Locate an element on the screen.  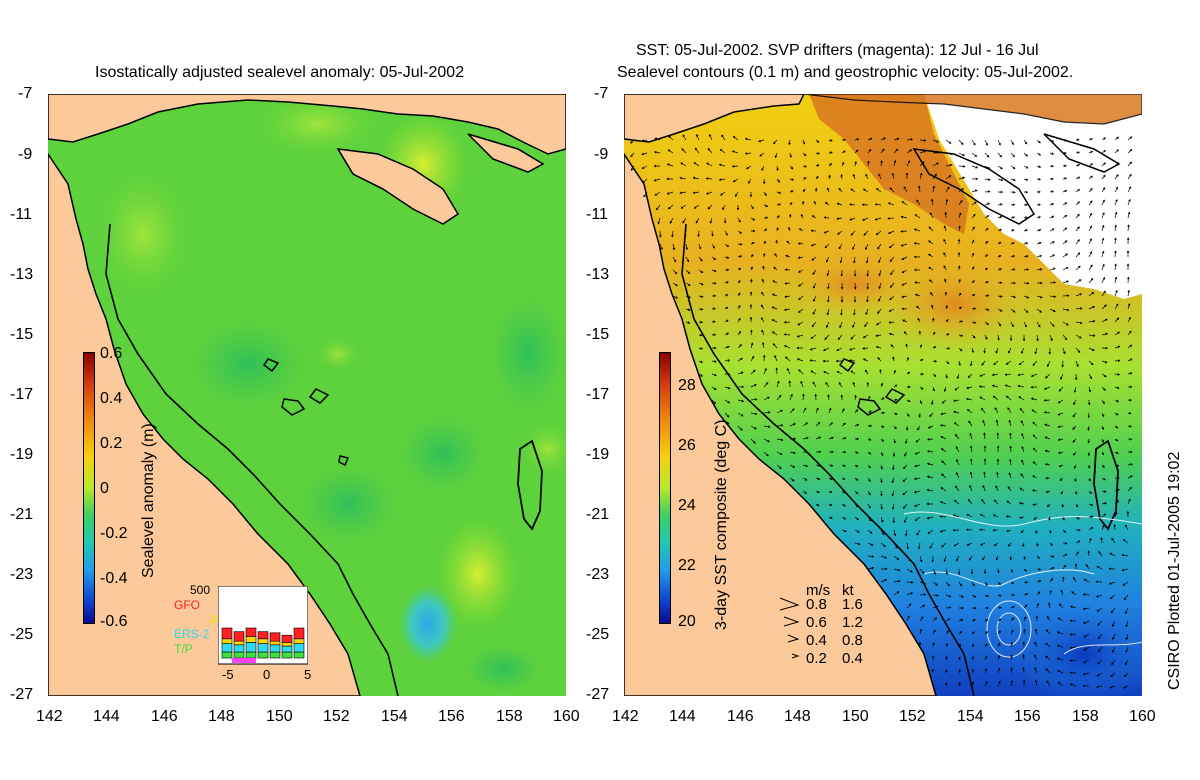
velocity-key-kt-header: kt is located at coordinates (848, 590).